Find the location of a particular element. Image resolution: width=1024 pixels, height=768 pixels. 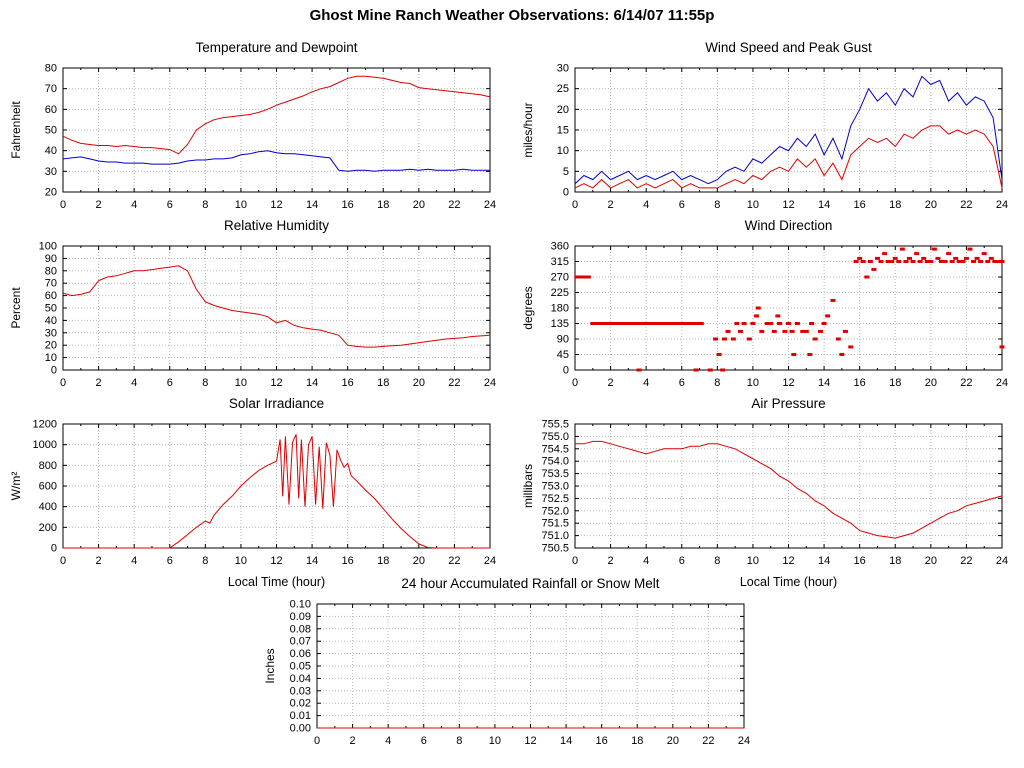

svg-text: 5 is located at coordinates (566, 172).